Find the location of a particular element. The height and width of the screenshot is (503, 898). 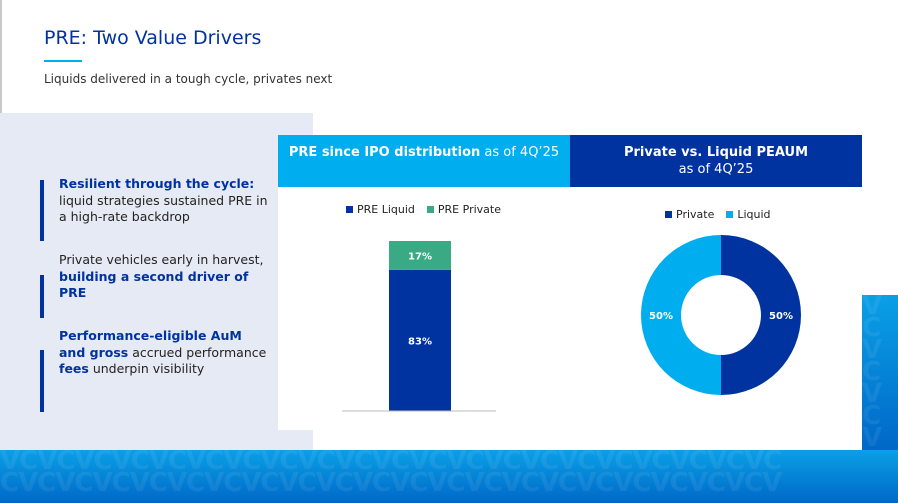

bar-chart-header: PRE since IPO distribution as of 4Q’25 is located at coordinates (424, 161).